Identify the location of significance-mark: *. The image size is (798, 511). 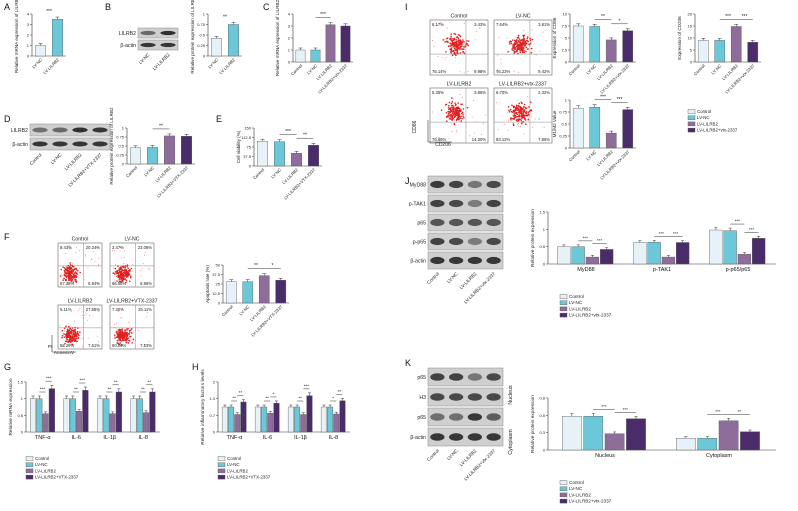
(620, 21).